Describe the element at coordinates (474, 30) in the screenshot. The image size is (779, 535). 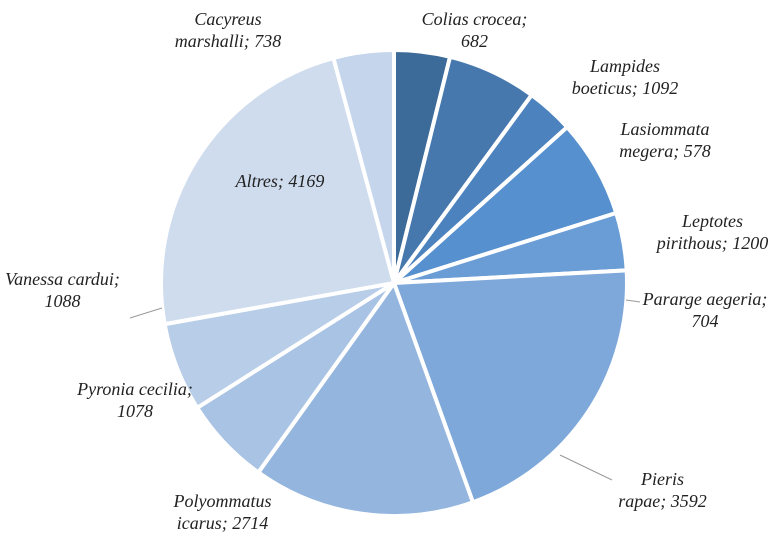
I see `data-label: Colias crocea; 682` at that location.